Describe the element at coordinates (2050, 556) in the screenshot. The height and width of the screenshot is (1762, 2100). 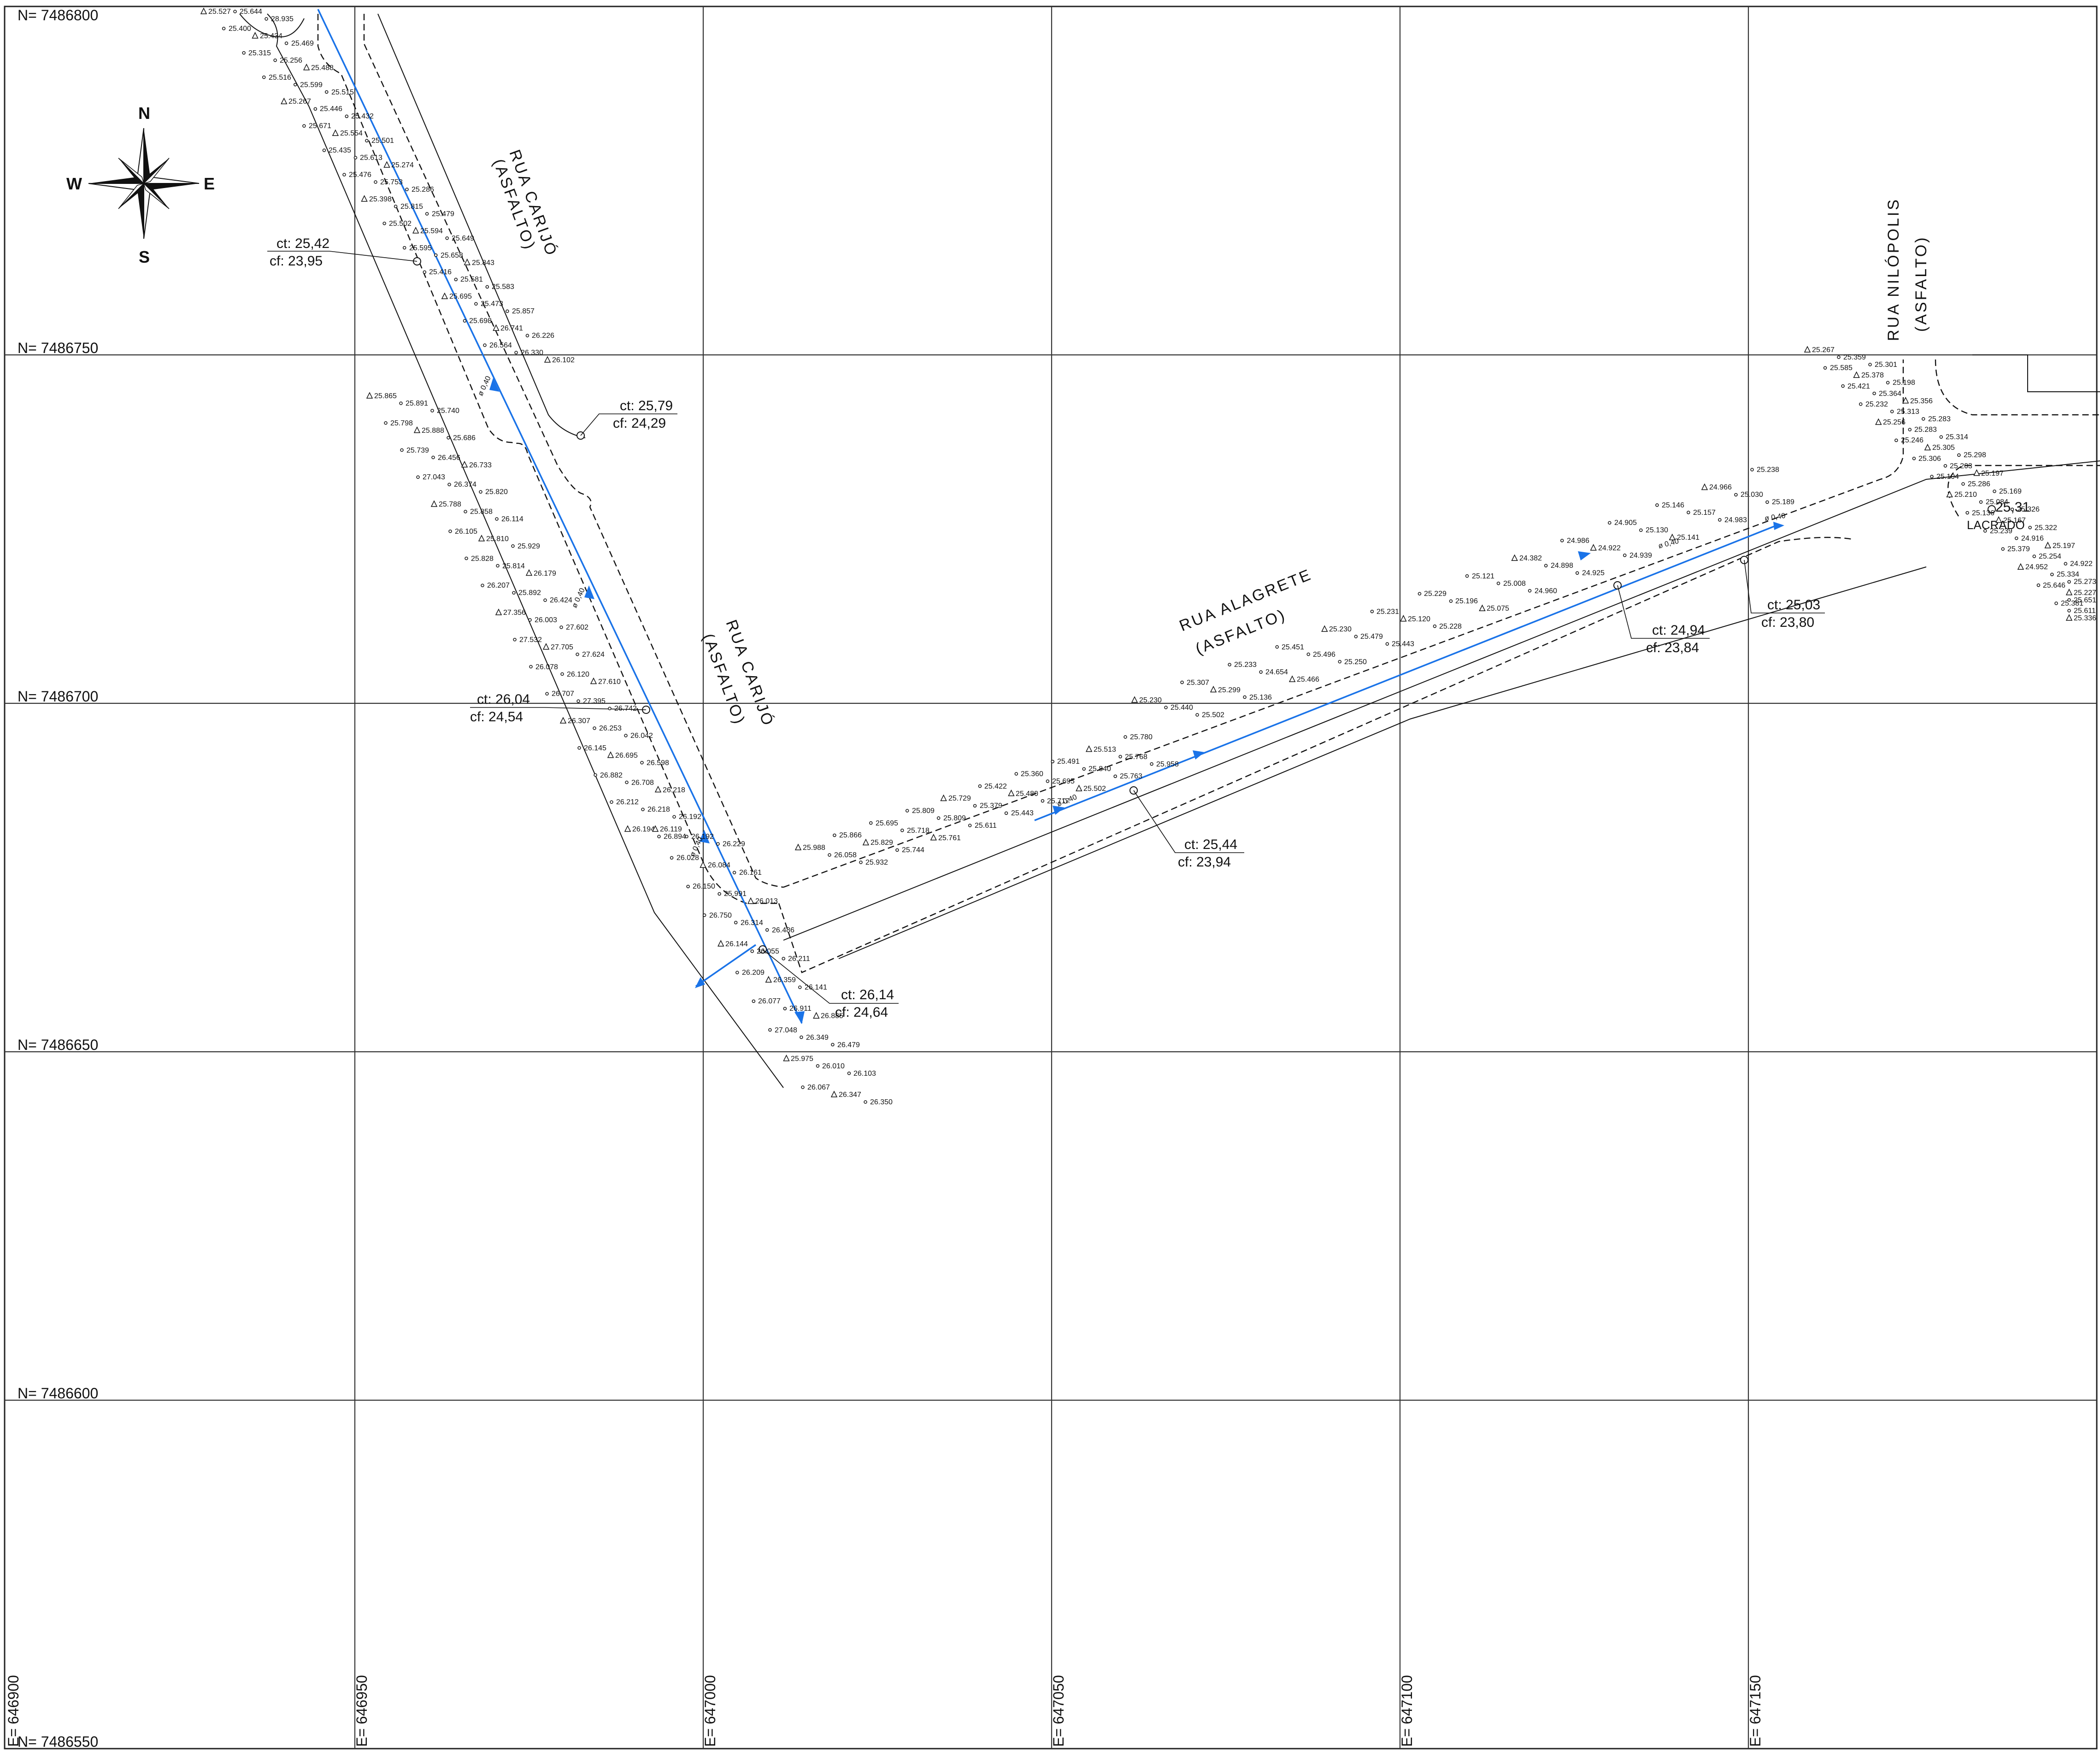
I see `spot-elevation-label: 25.254` at that location.